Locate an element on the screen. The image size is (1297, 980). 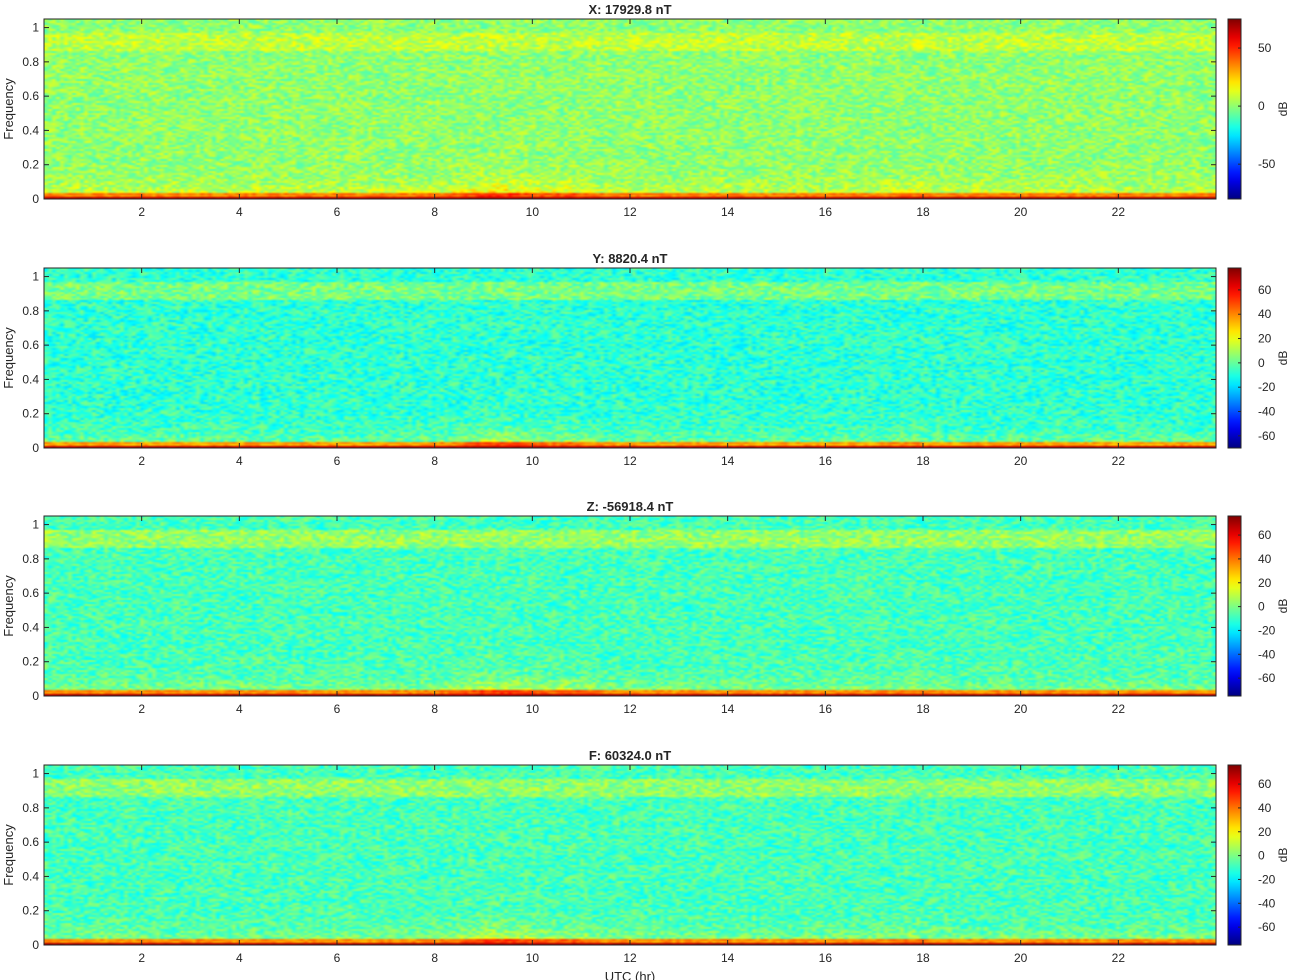
panel-title: F: 60324.0 nT is located at coordinates (630, 755).